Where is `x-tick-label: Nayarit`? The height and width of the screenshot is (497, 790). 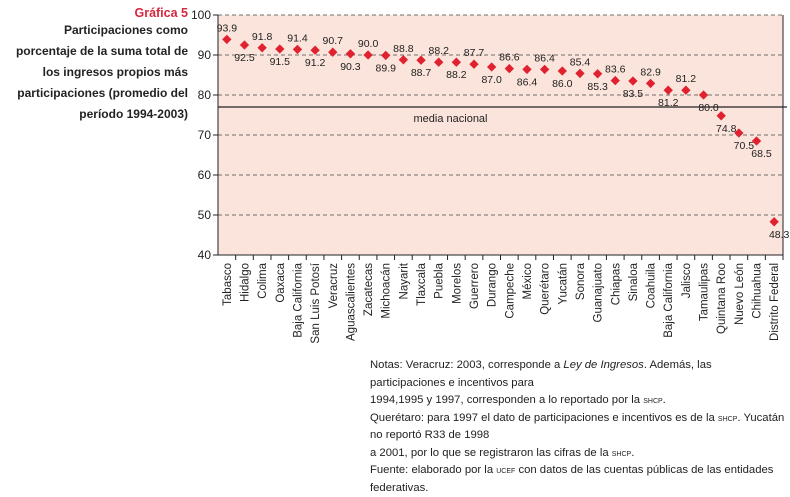
x-tick-label: Nayarit is located at coordinates (404, 280).